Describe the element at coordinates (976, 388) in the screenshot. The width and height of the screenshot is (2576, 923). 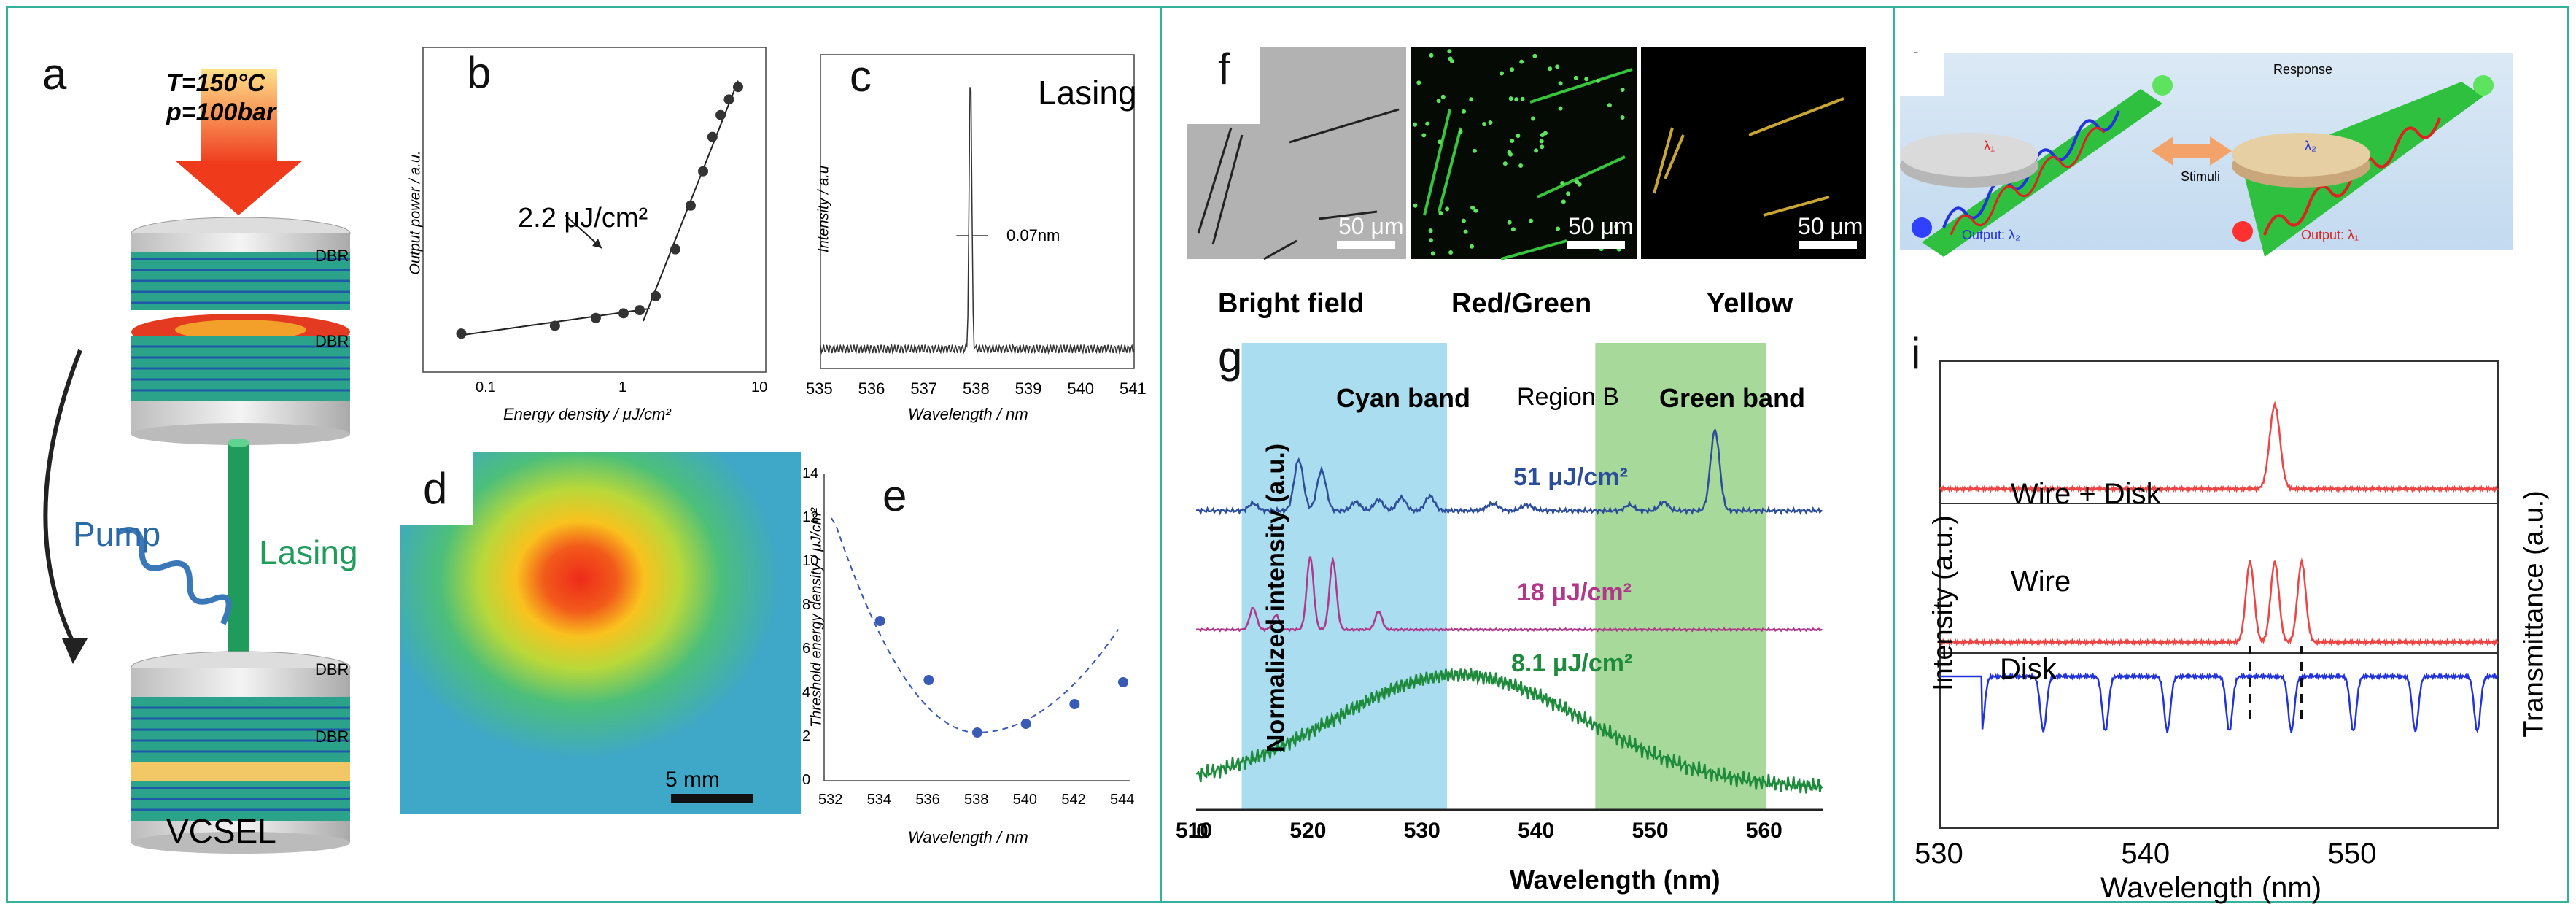
I see `panel-c-xtick-538: 538` at that location.